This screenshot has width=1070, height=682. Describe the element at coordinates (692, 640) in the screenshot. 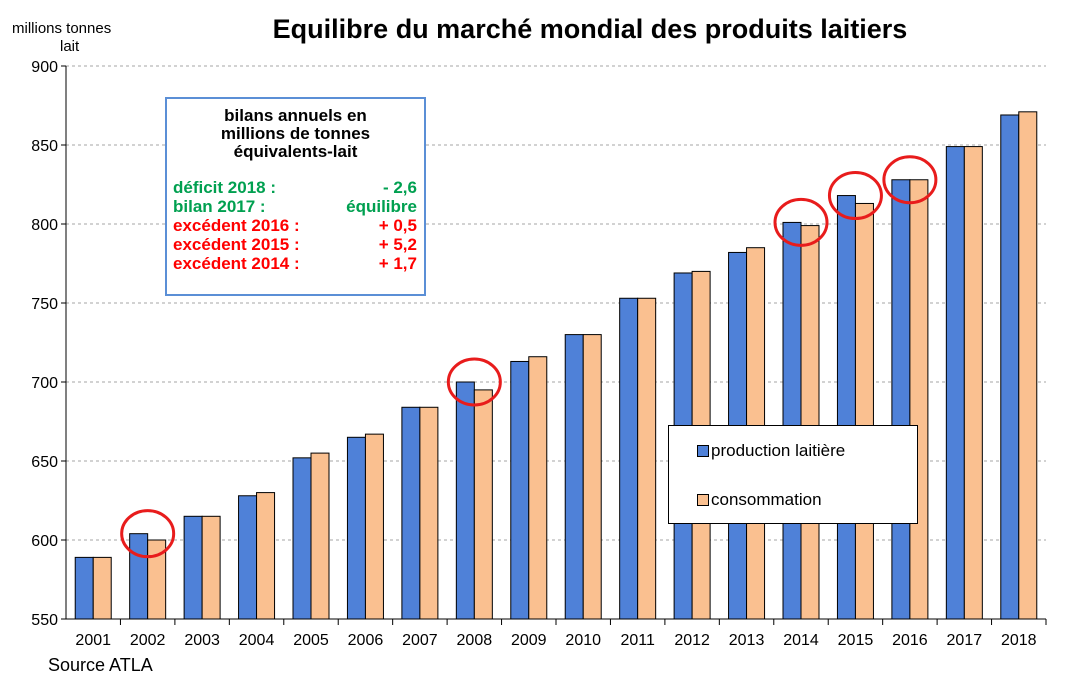

I see `x-tick-label: 2012` at that location.